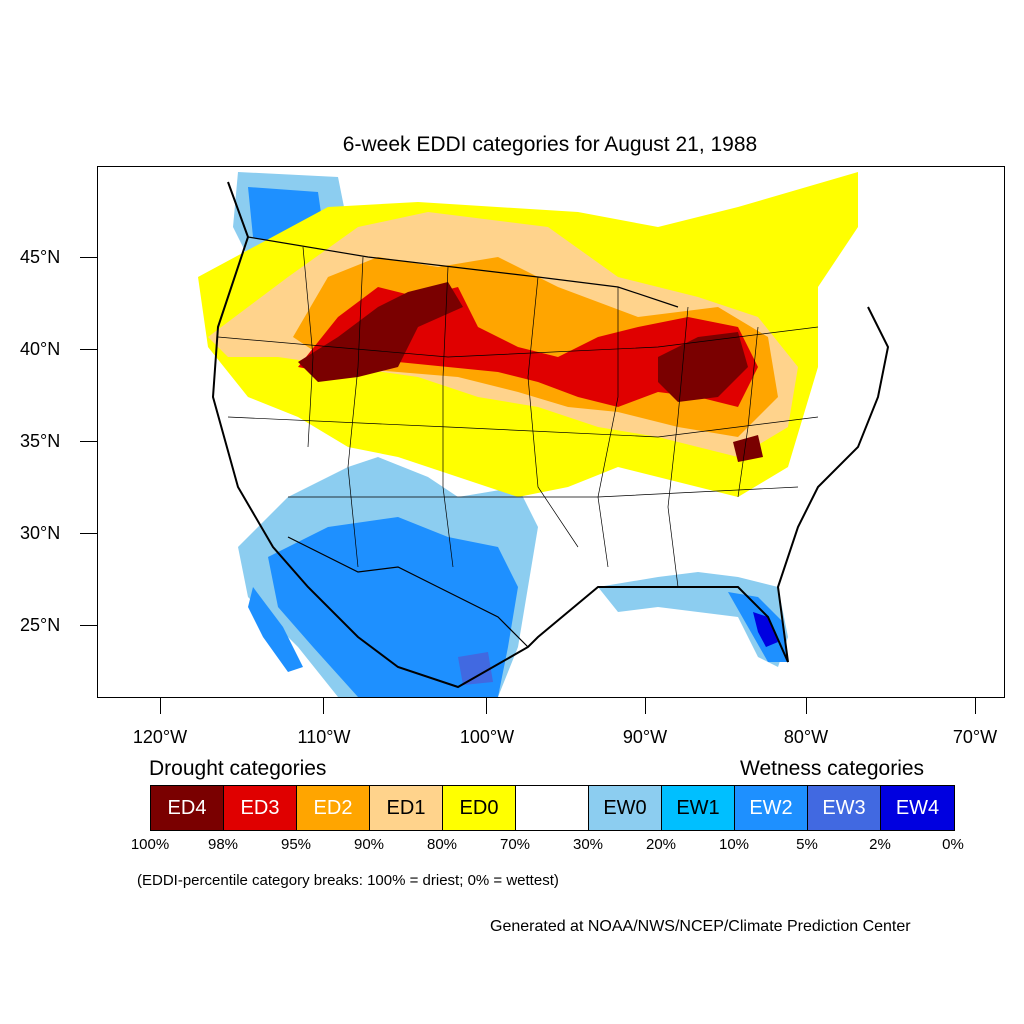 The height and width of the screenshot is (1024, 1024). I want to click on dry-region-ed4-ohio, so click(748, 448).